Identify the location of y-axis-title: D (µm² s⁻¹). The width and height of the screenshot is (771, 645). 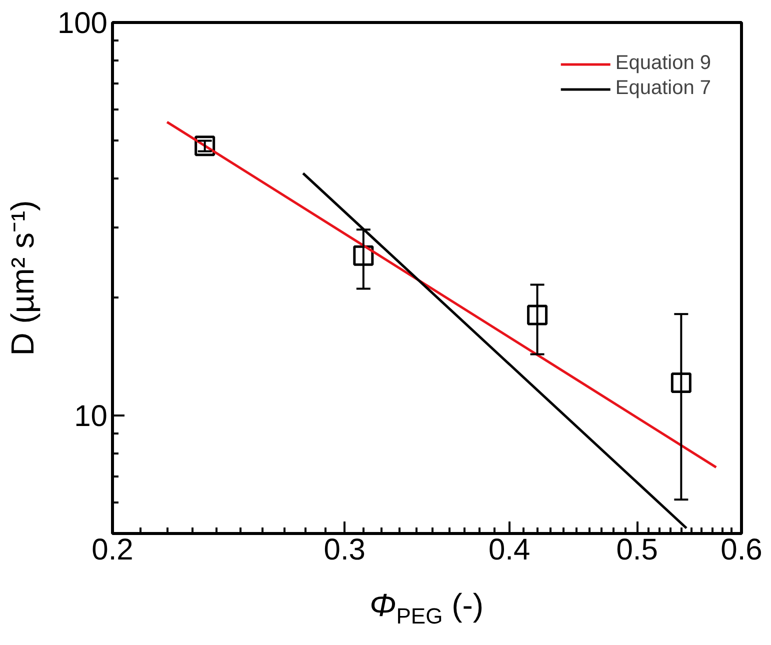
(22, 278).